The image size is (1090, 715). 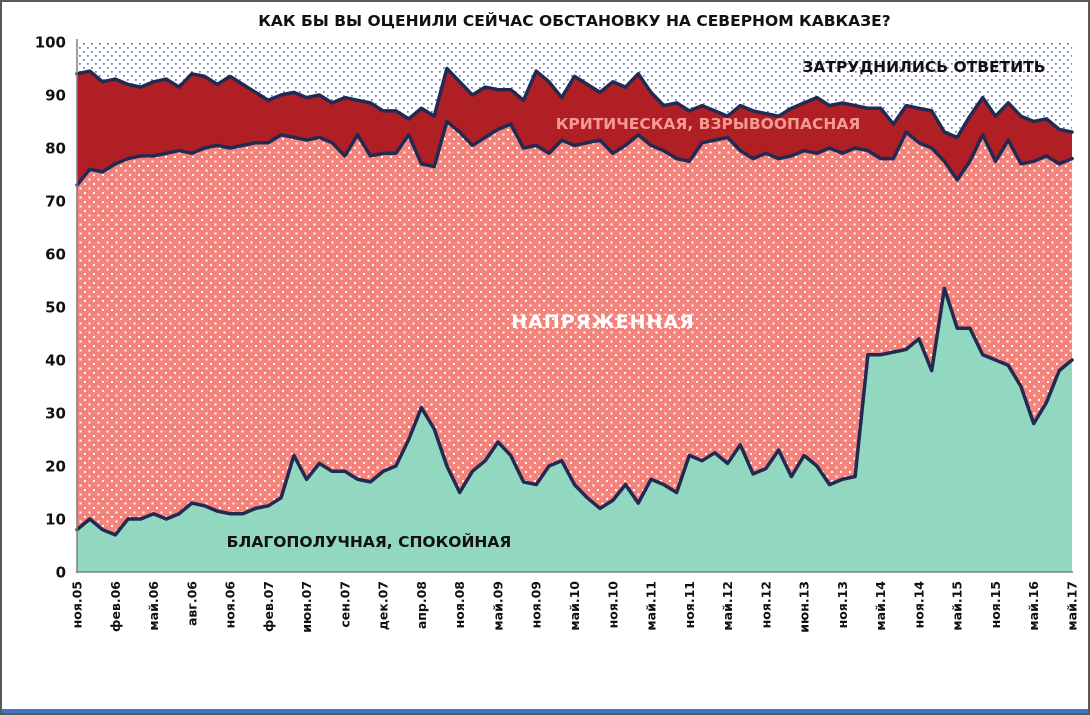 What do you see at coordinates (612, 605) in the screenshot?
I see `x-axis-tick-label: ноя.10` at bounding box center [612, 605].